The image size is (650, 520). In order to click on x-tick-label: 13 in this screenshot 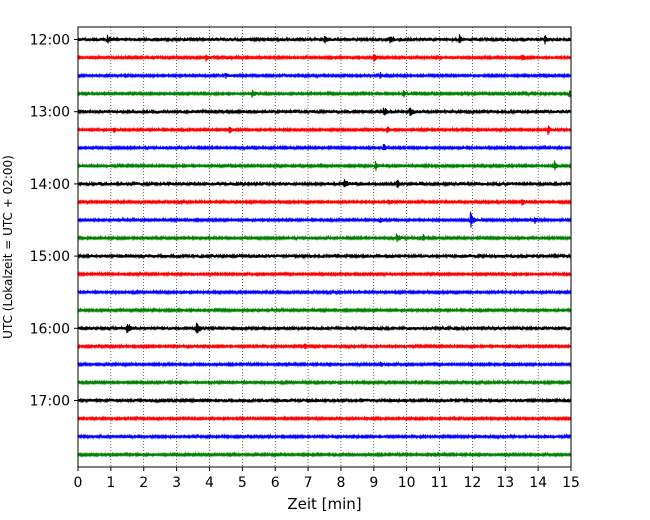, I will do `click(505, 483)`.